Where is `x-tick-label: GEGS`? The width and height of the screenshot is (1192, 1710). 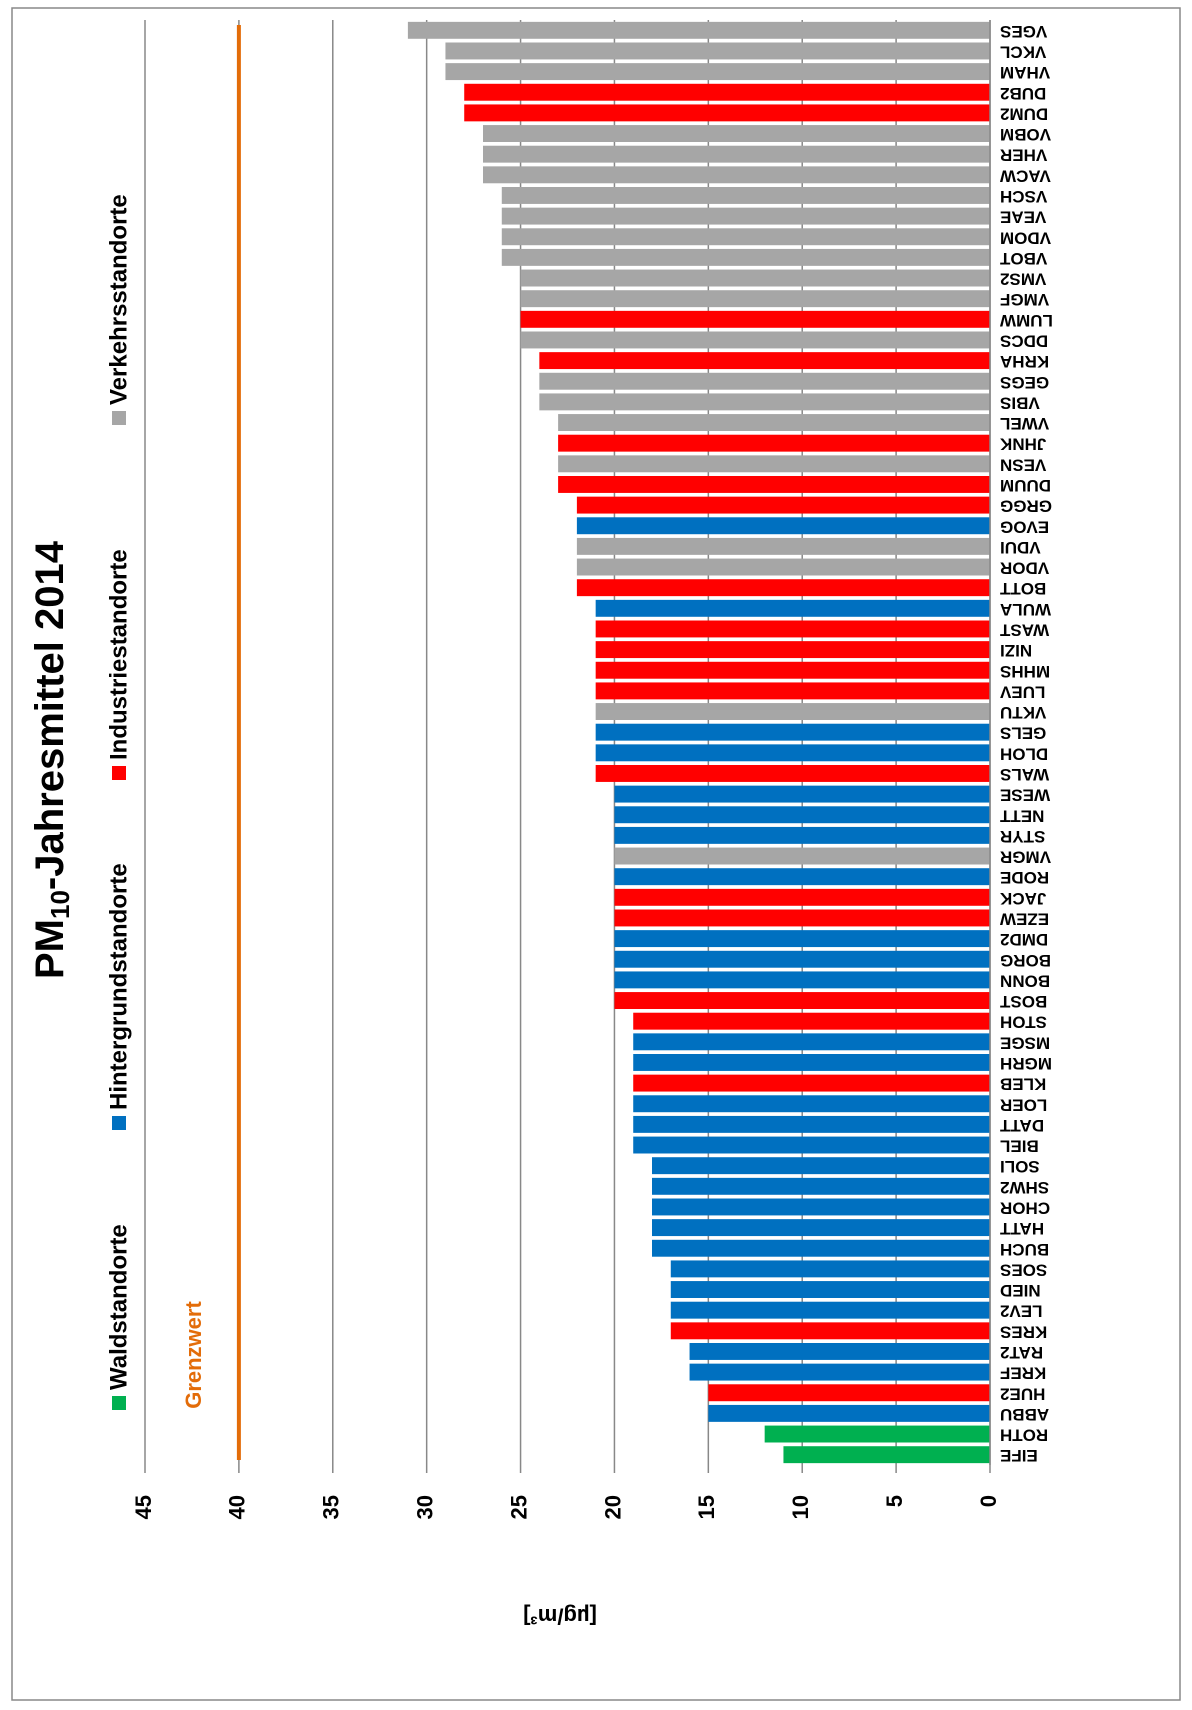
x-tick-label: GEGS is located at coordinates (1024, 382).